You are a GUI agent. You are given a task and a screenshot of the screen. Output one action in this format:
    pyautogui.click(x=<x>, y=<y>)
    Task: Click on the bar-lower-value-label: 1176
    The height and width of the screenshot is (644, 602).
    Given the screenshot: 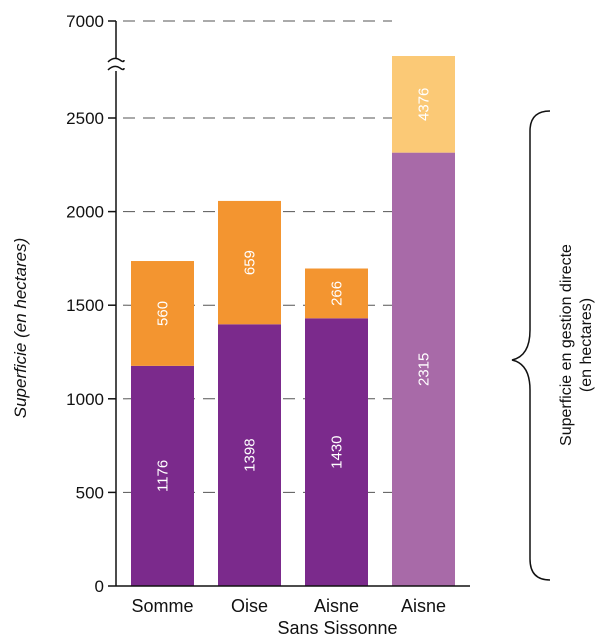 What is the action you would take?
    pyautogui.click(x=163, y=476)
    